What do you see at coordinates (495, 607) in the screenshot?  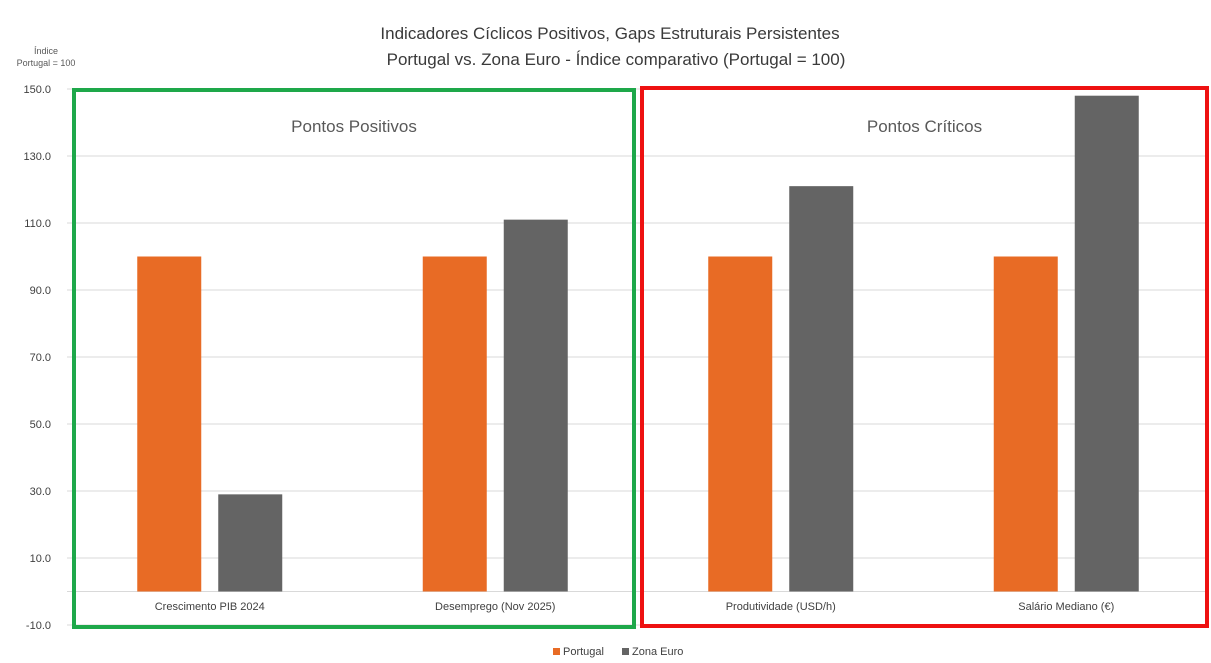 I see `category-label: Desemprego (Nov 2025)` at bounding box center [495, 607].